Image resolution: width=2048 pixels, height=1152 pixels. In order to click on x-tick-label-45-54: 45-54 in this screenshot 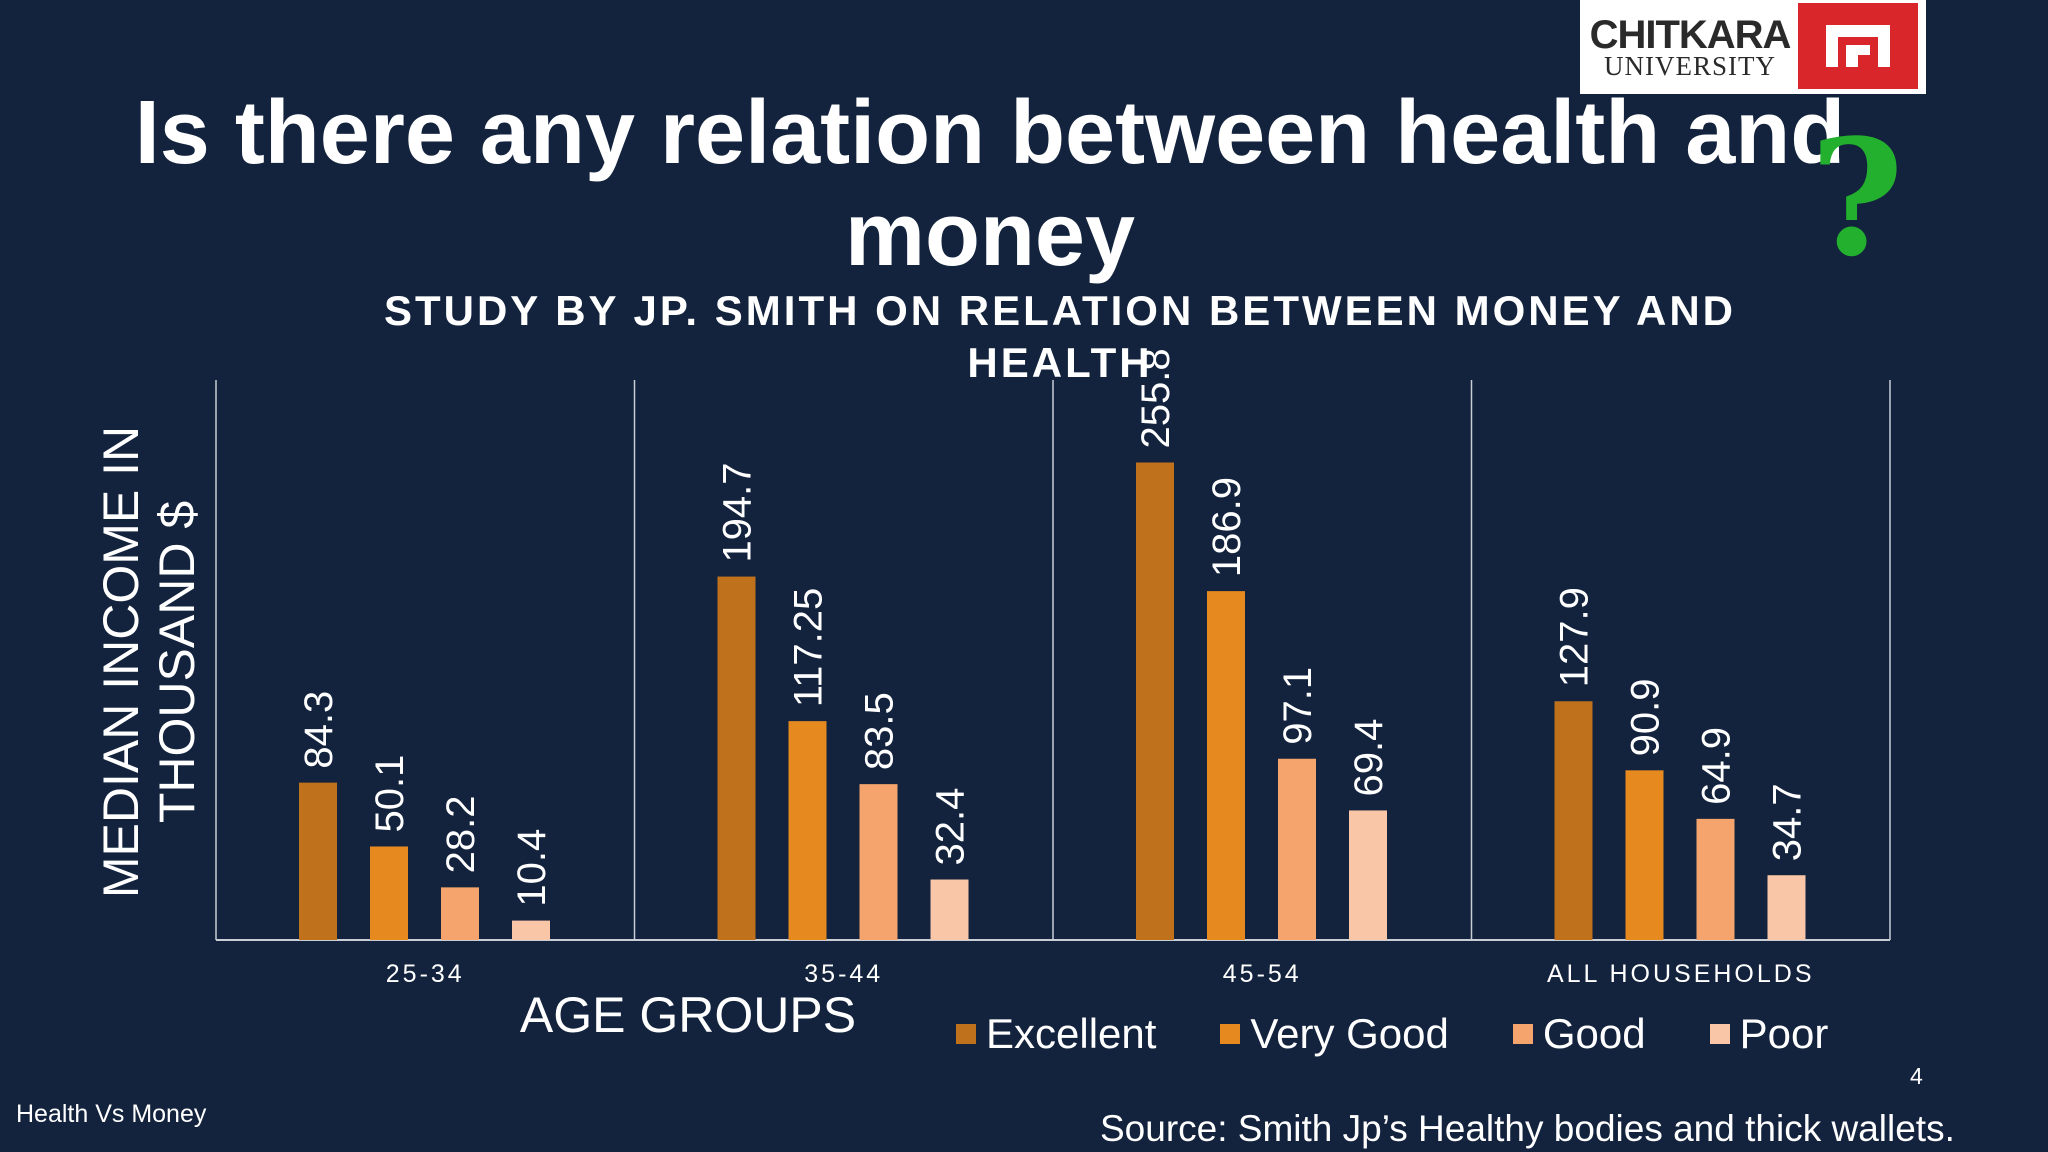, I will do `click(1262, 974)`.